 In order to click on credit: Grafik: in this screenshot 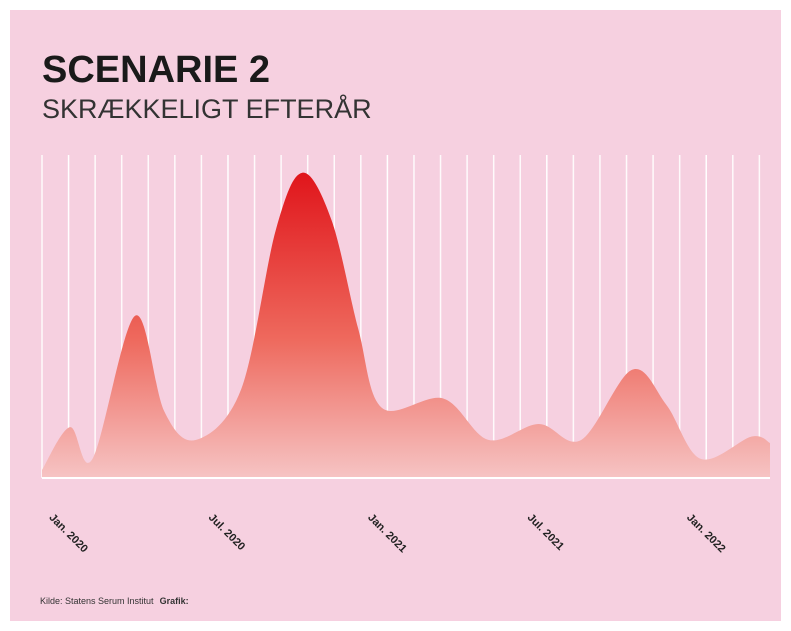, I will do `click(174, 601)`.